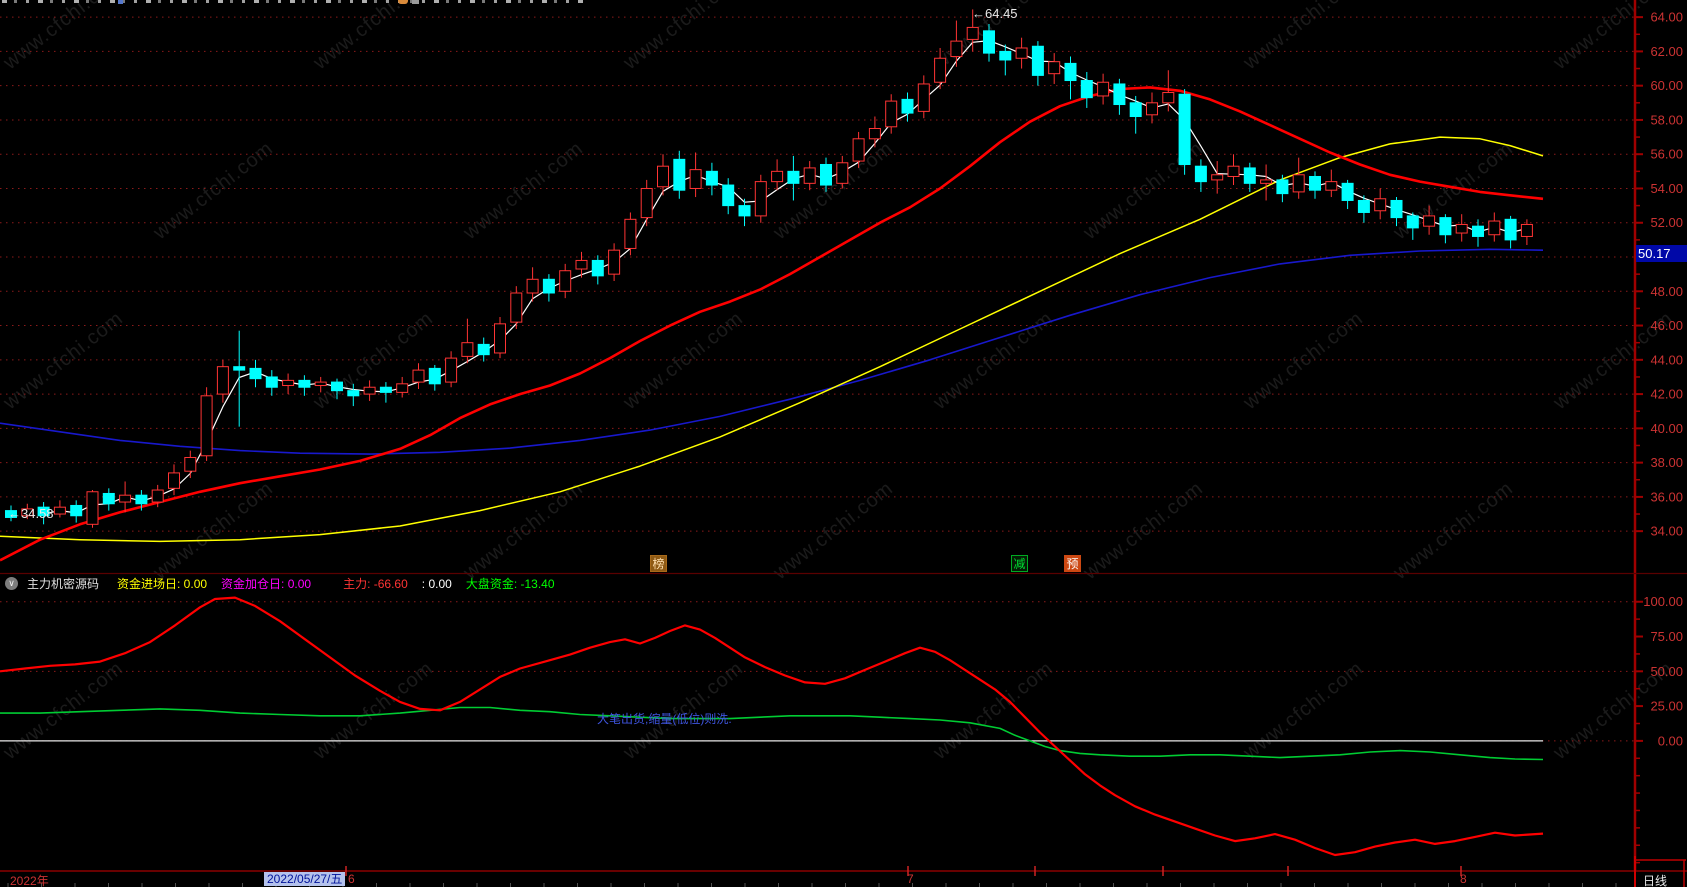 The height and width of the screenshot is (887, 1687). Describe the element at coordinates (11, 583) in the screenshot. I see `collapse-chevron-icon: ∨` at that location.